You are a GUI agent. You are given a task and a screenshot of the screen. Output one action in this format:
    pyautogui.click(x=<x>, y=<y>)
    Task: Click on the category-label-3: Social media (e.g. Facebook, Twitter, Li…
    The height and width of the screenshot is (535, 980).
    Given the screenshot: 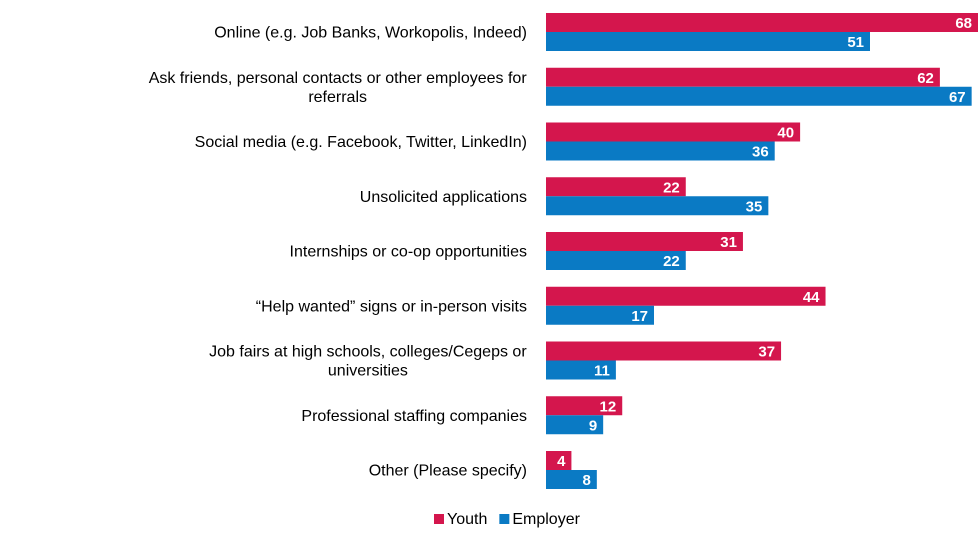 What is the action you would take?
    pyautogui.click(x=361, y=142)
    